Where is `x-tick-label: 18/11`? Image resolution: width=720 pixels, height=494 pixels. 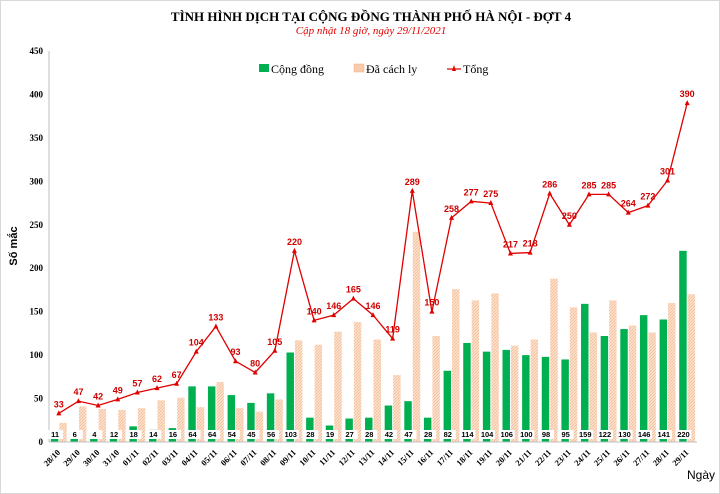 x-tick-label: 18/11 is located at coordinates (464, 457).